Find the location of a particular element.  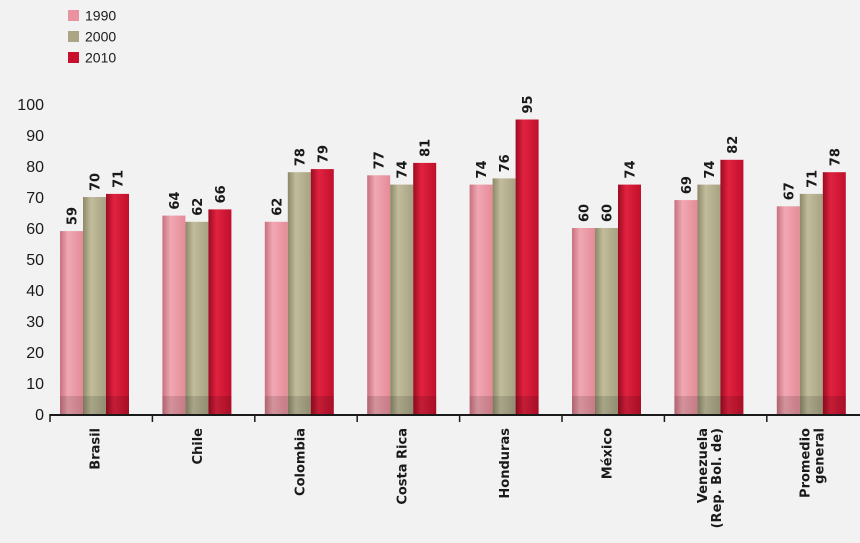

y-tick-label: 100 is located at coordinates (30, 105).